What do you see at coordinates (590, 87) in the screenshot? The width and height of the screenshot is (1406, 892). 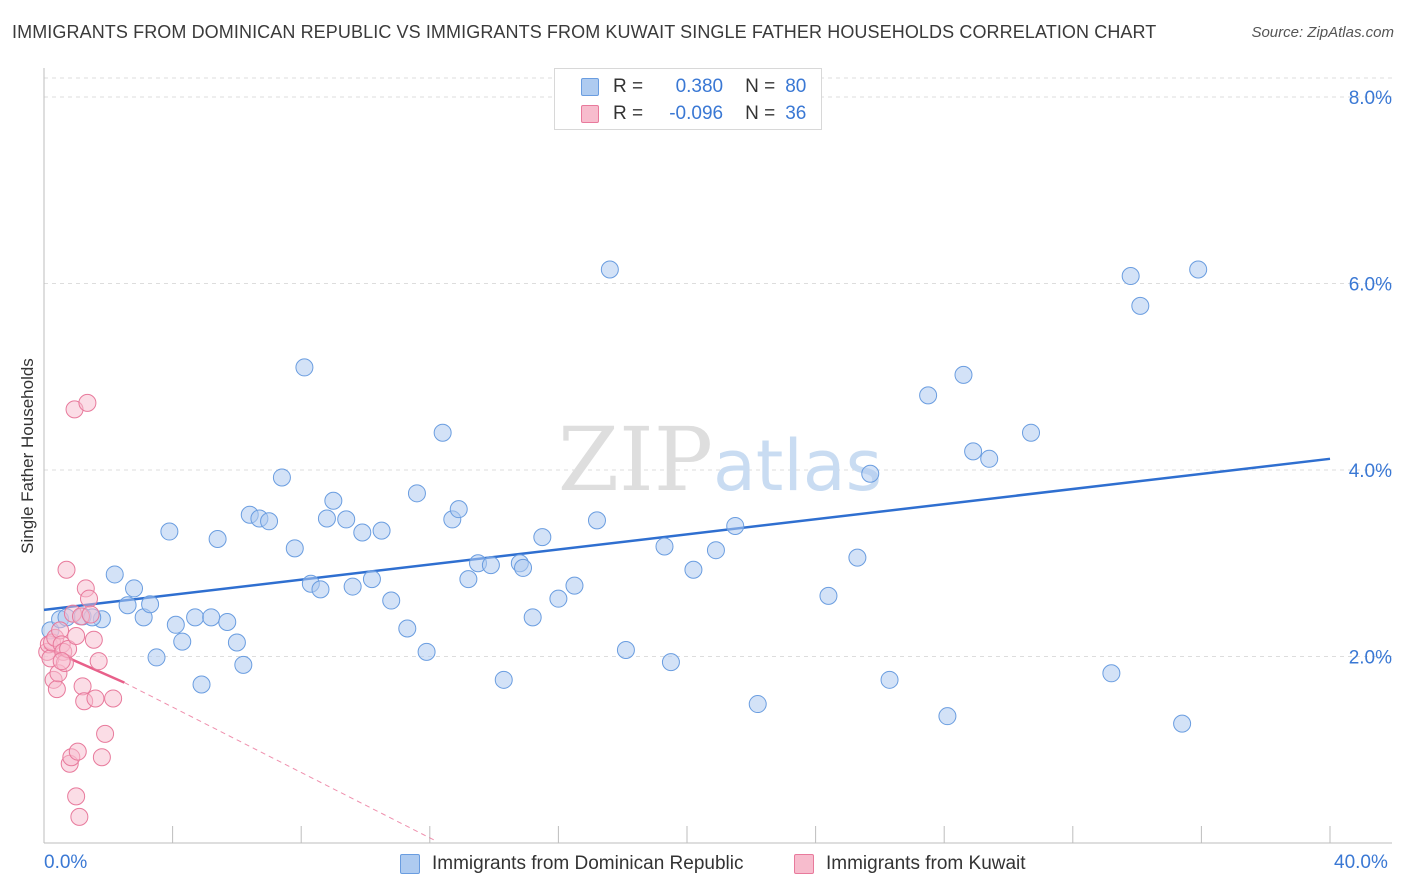 I see `legend-swatch-blue` at bounding box center [590, 87].